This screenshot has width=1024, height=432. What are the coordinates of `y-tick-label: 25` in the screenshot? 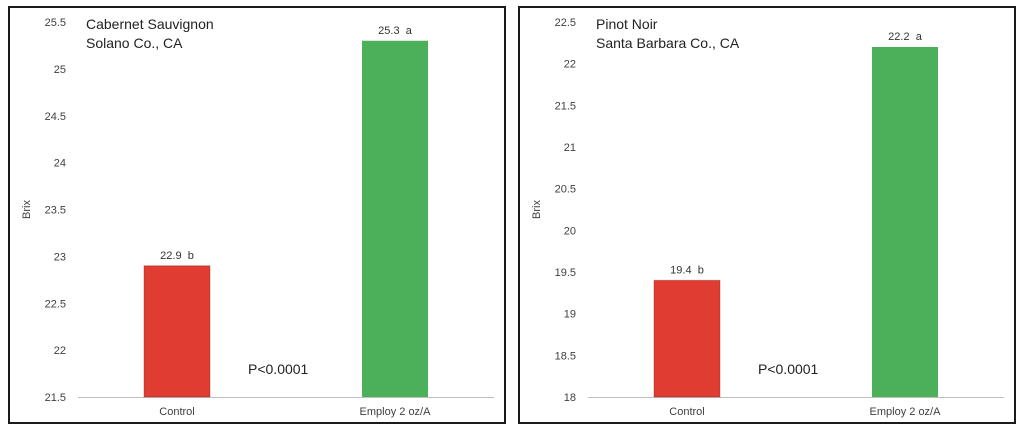 It's located at (60, 70).